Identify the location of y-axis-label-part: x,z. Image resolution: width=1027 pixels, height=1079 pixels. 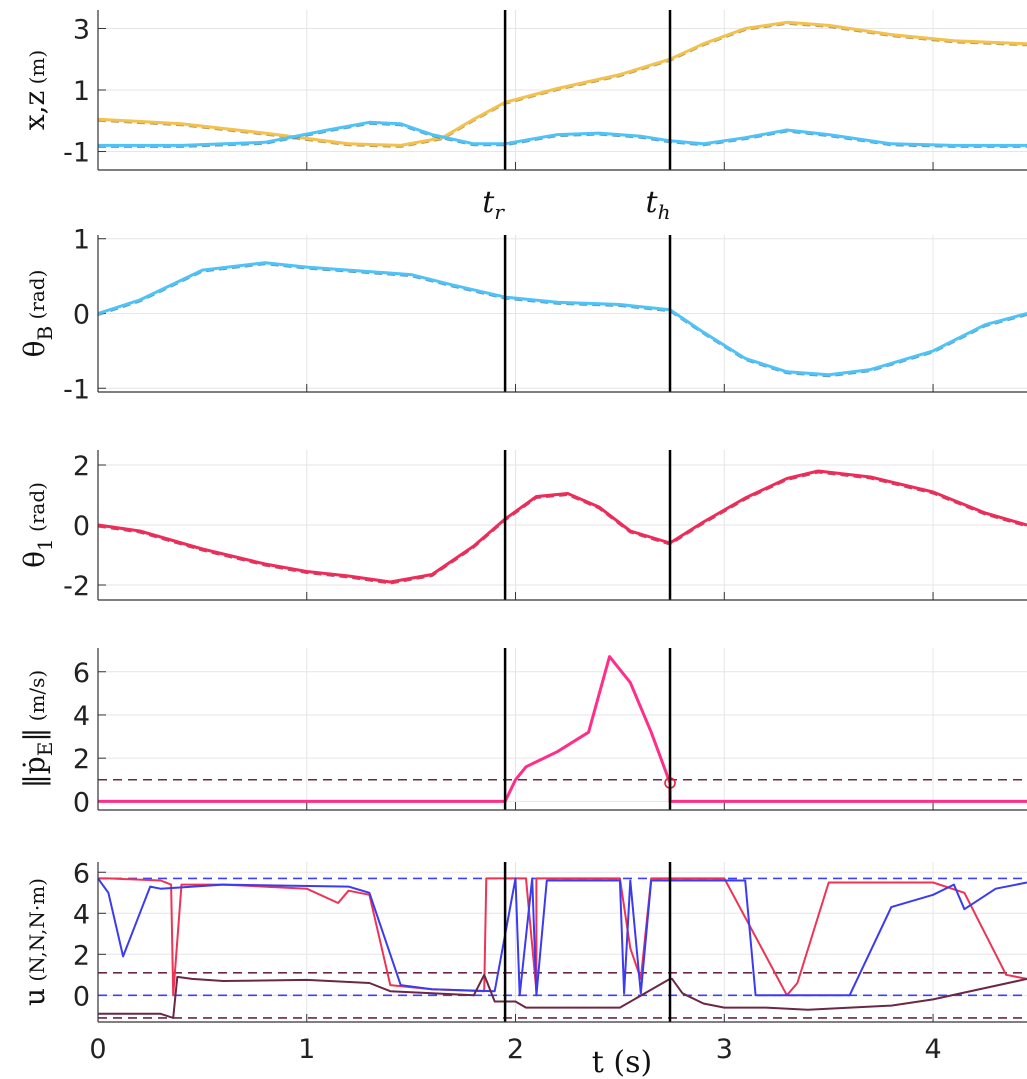
(34, 110).